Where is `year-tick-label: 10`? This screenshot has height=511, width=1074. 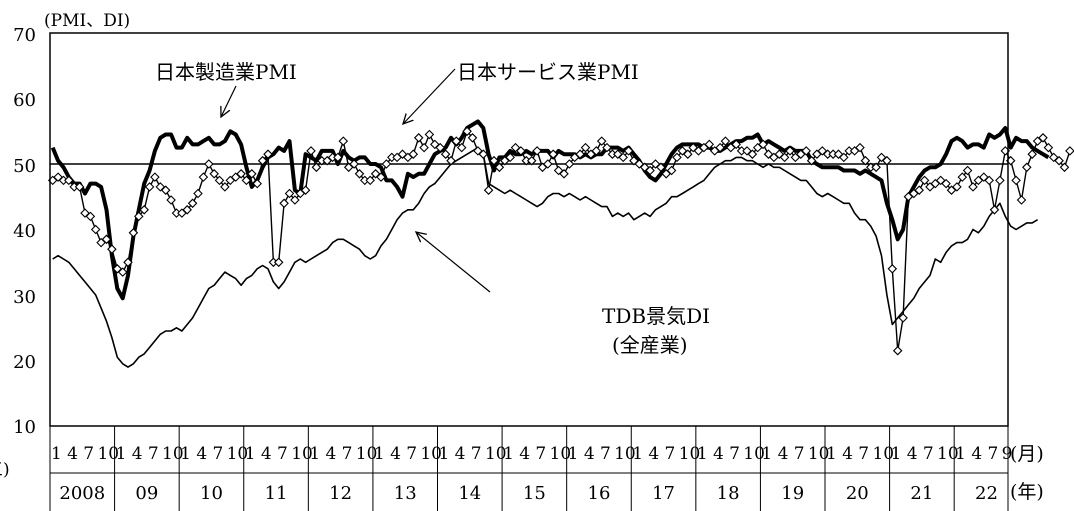
year-tick-label: 10 is located at coordinates (211, 493).